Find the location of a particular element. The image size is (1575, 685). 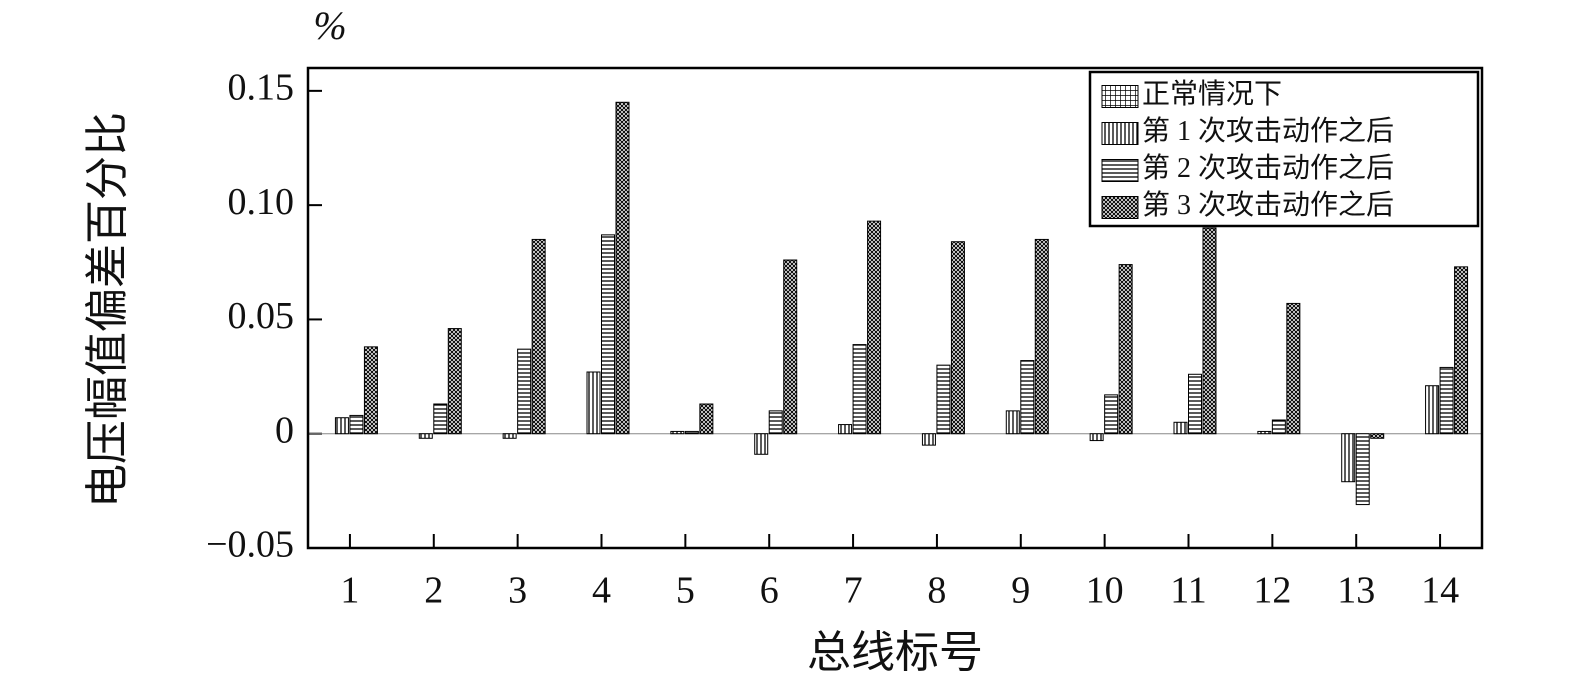

x-tick-label: 12 is located at coordinates (1272, 591).